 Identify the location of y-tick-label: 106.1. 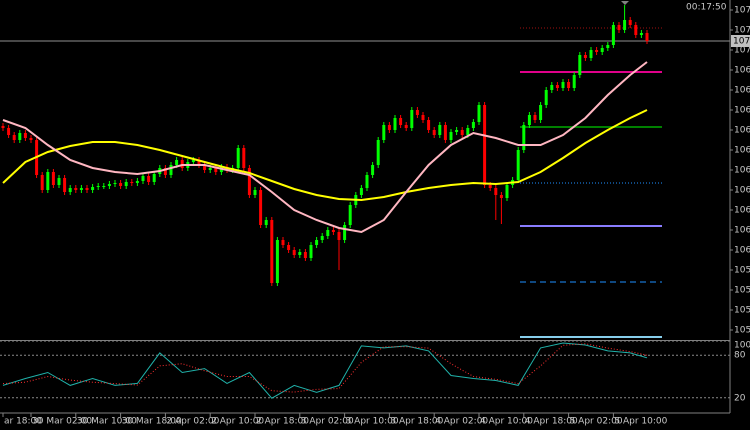
(742, 231).